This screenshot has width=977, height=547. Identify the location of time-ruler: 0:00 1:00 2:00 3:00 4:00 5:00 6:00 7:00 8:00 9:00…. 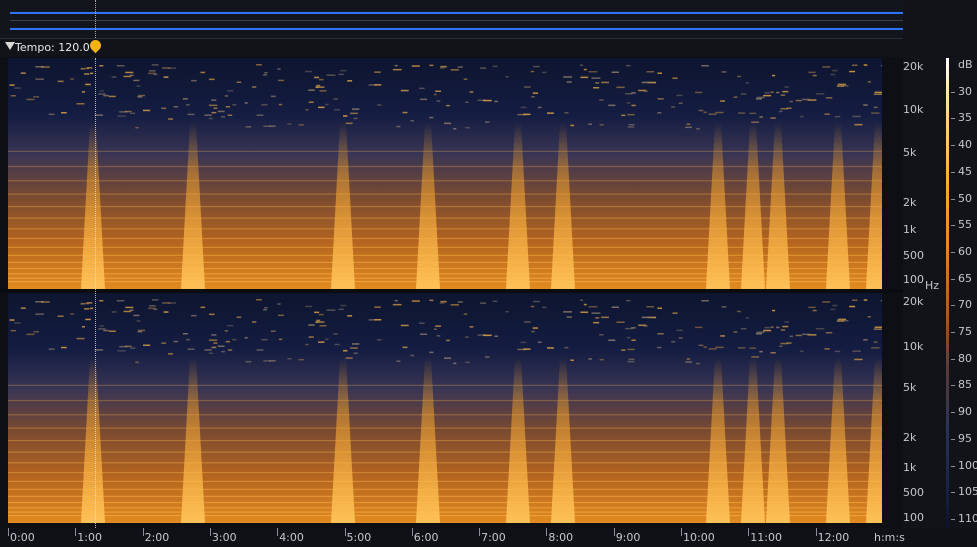
(488, 537).